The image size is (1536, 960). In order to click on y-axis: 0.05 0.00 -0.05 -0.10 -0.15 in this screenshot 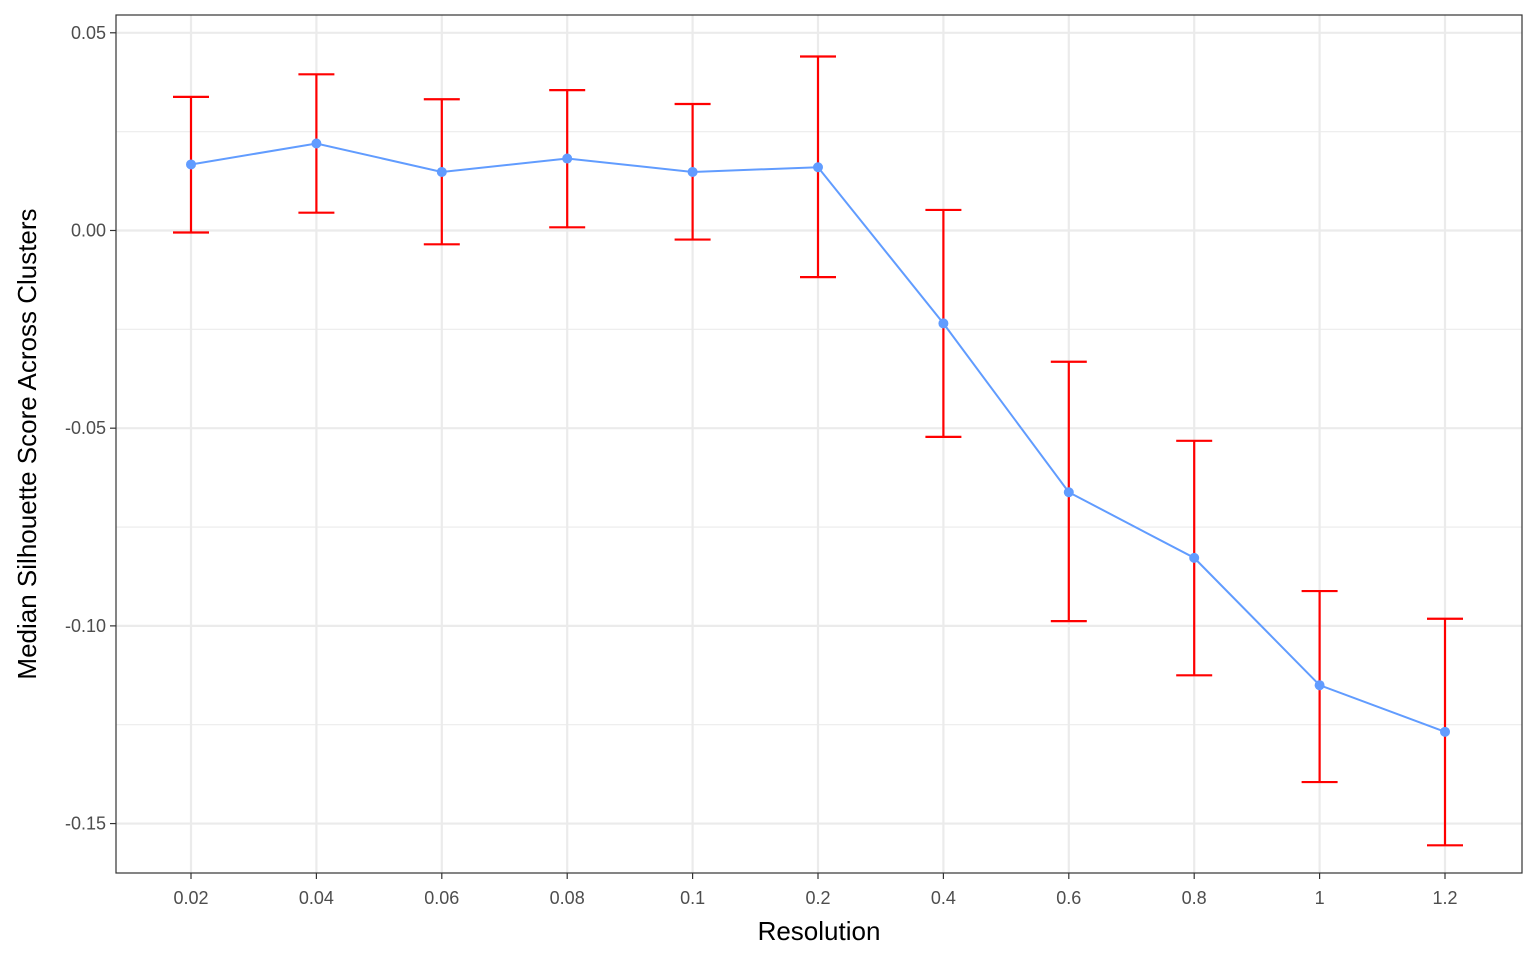, I will do `click(90, 428)`.